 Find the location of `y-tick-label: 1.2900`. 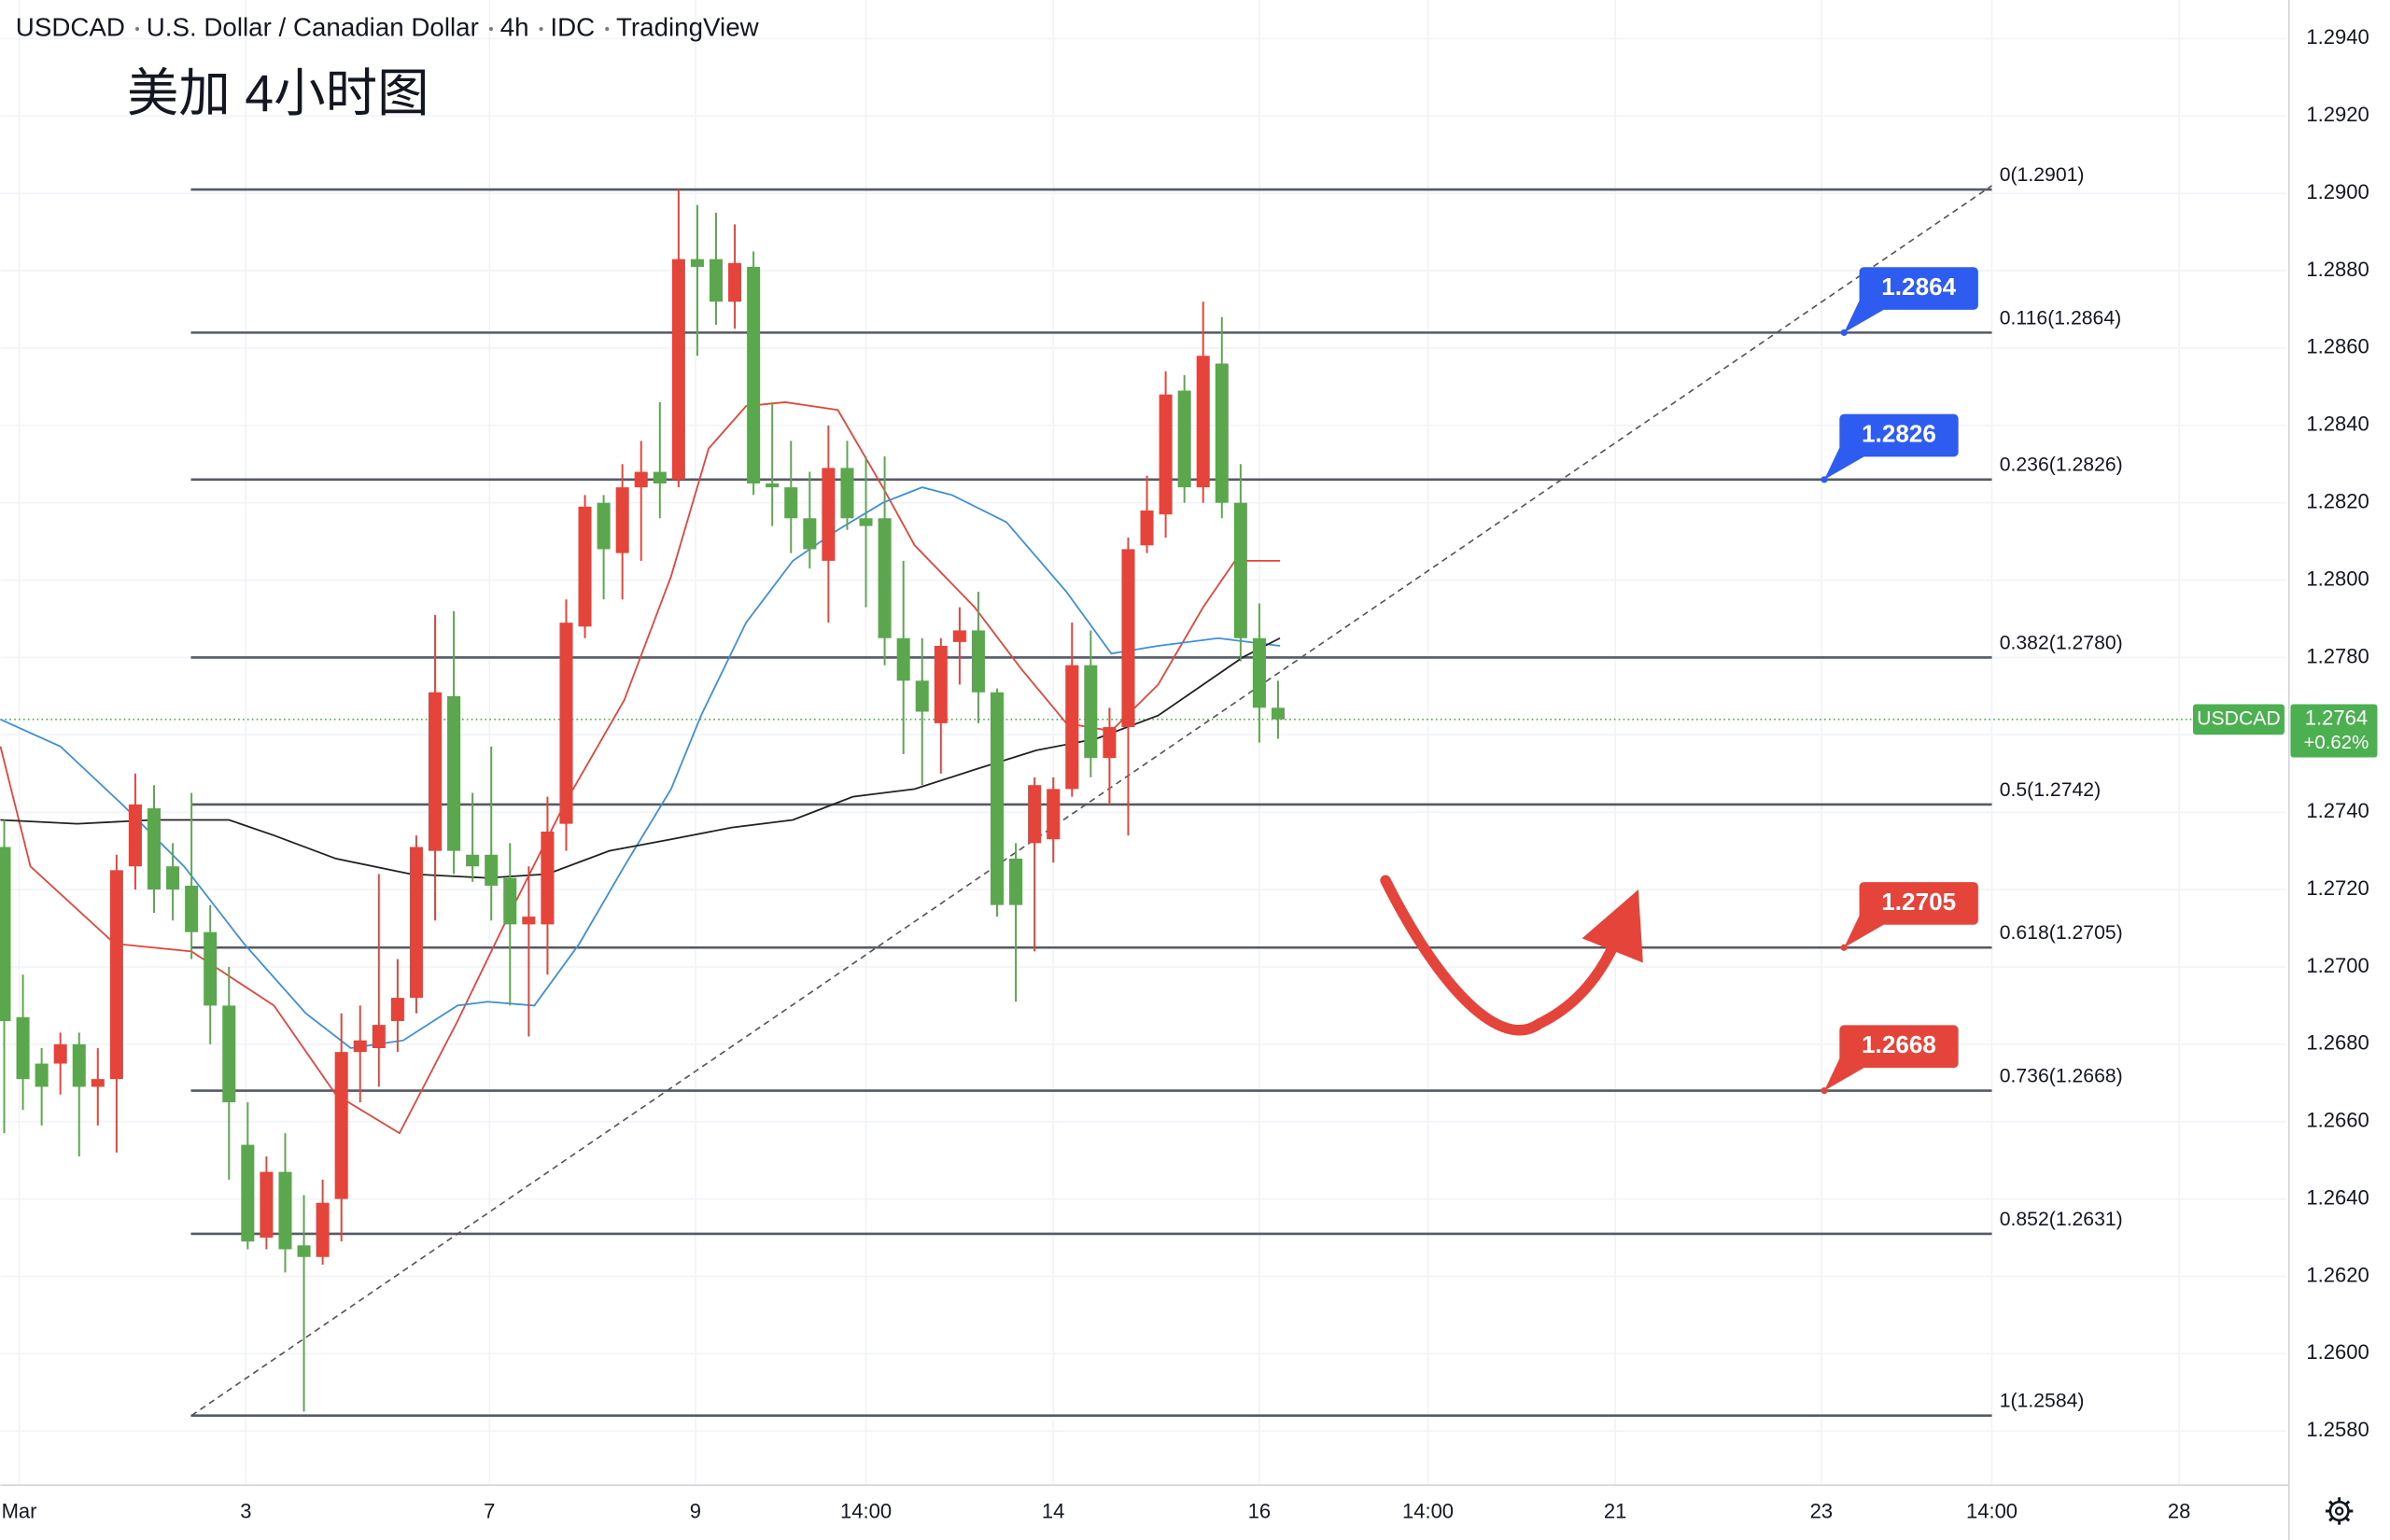

y-tick-label: 1.2900 is located at coordinates (2337, 191).